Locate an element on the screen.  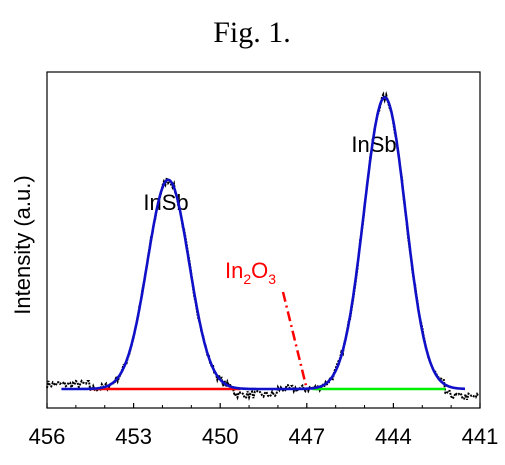
oxide-label-sub2: 3 is located at coordinates (272, 279).